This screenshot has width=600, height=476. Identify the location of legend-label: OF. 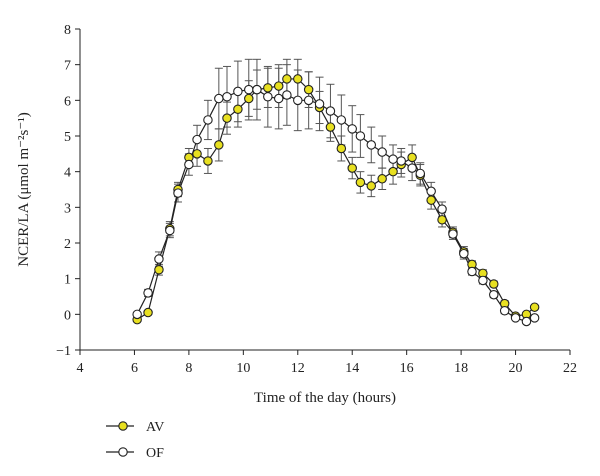
(155, 453).